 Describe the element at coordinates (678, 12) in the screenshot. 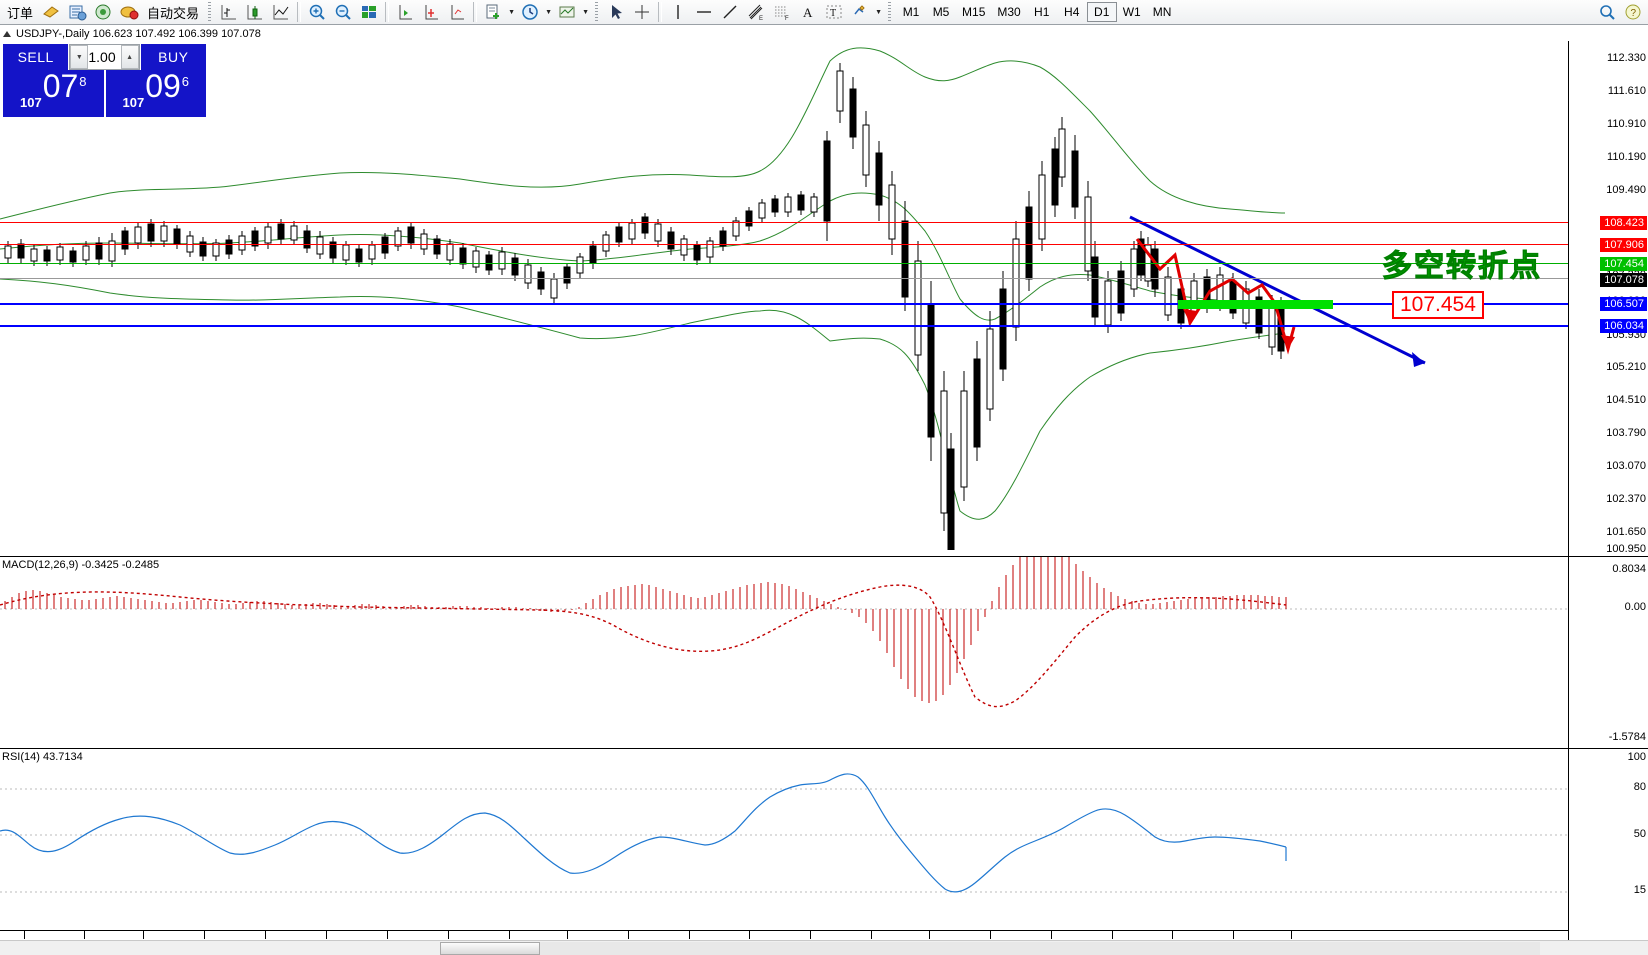

I see `vertical-line-icon` at that location.